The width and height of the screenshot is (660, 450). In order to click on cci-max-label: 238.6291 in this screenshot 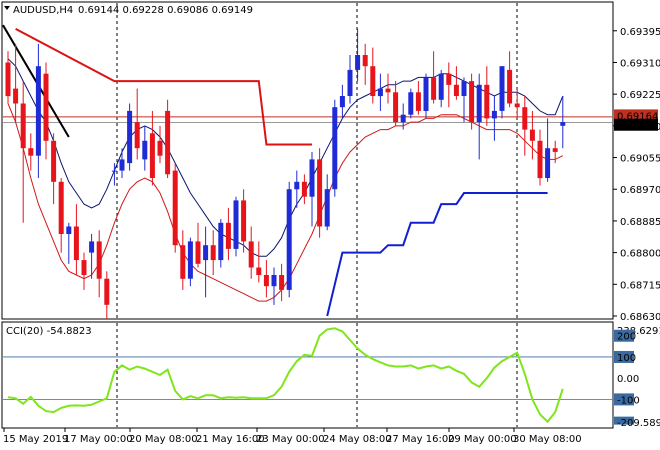, I will do `click(638, 331)`.